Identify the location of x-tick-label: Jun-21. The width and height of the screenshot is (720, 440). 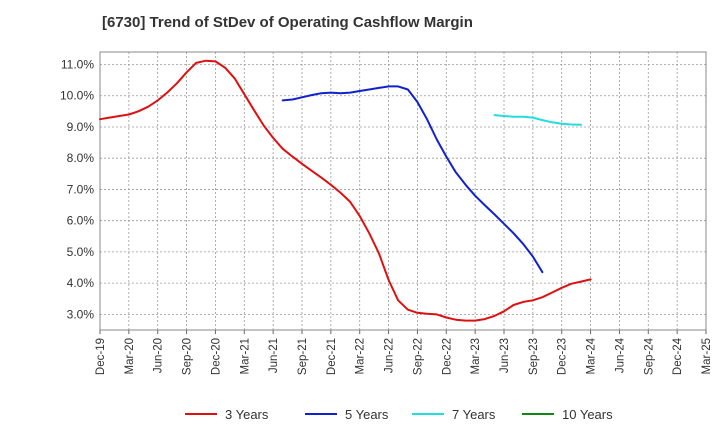
(274, 355).